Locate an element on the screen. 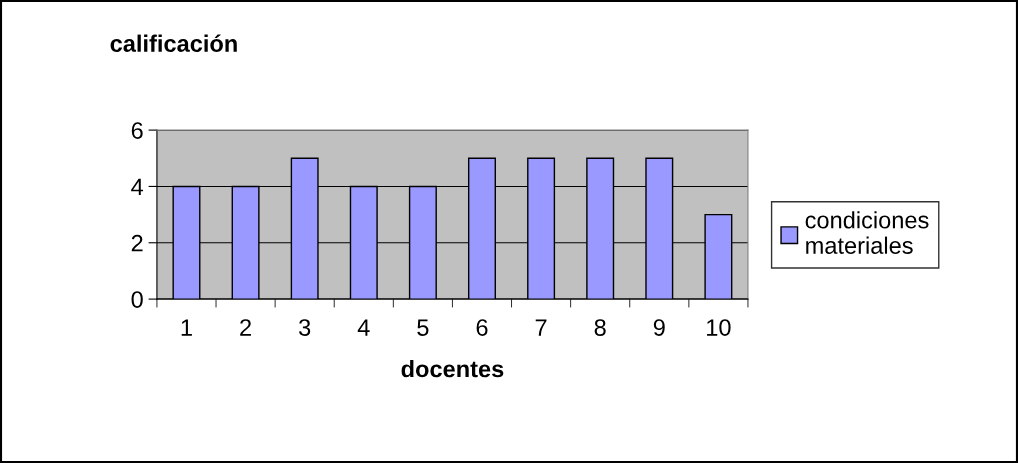  x-tick-label: 10 is located at coordinates (719, 327).